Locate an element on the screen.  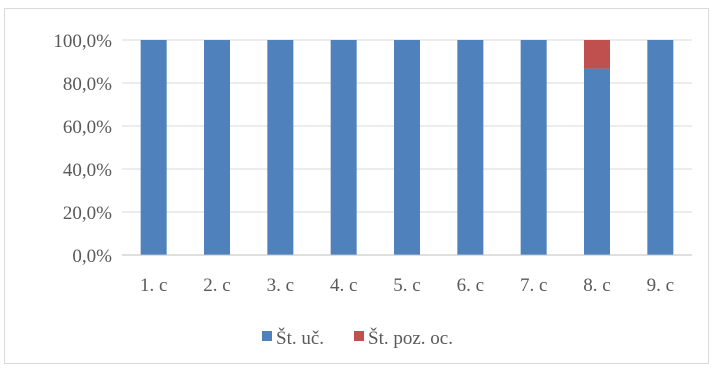
x-tick-label: 6. c is located at coordinates (470, 285).